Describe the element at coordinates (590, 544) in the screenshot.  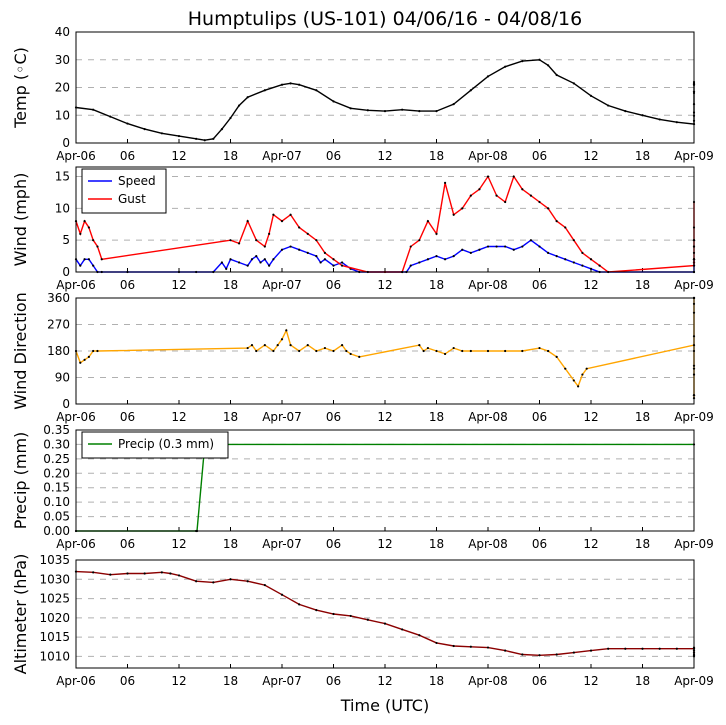
I see `x-tick-label-precip: 12` at that location.